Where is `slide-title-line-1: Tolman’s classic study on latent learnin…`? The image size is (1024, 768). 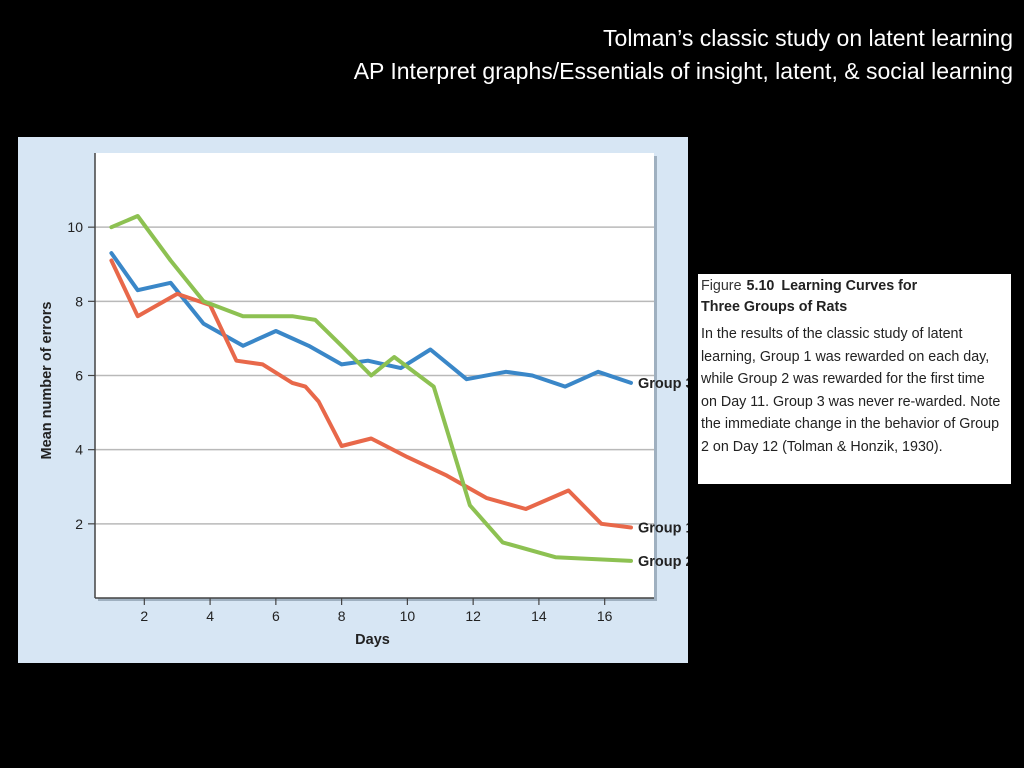
slide-title-line-1: Tolman’s classic study on latent learnin… is located at coordinates (808, 38).